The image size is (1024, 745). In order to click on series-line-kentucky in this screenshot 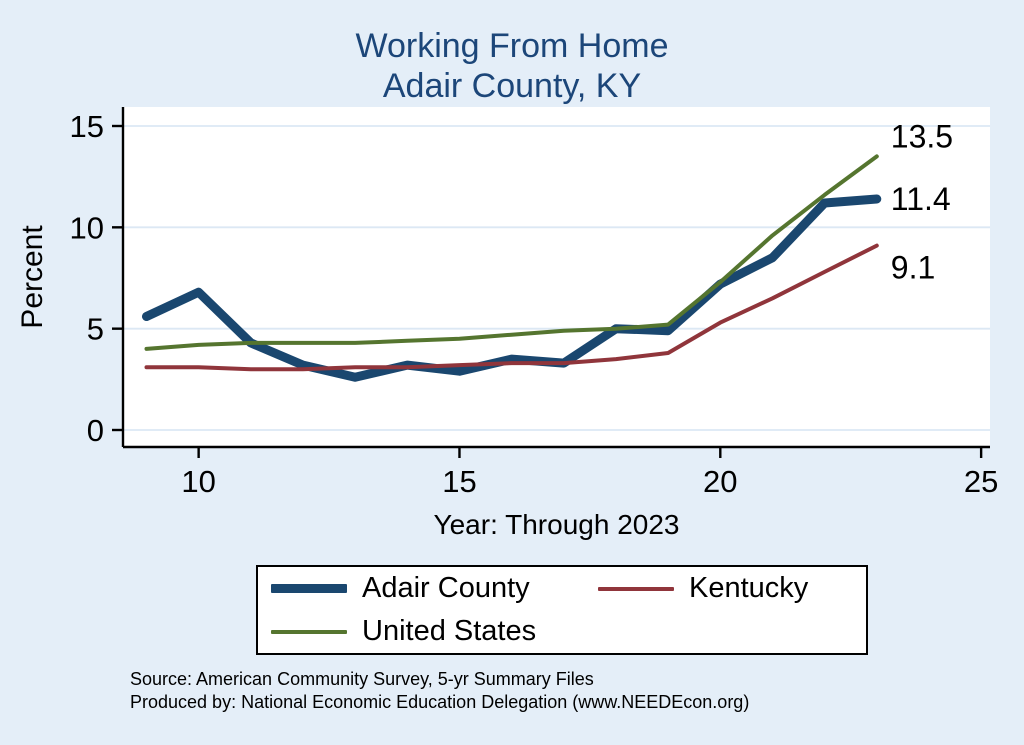, I will do `click(511, 307)`.